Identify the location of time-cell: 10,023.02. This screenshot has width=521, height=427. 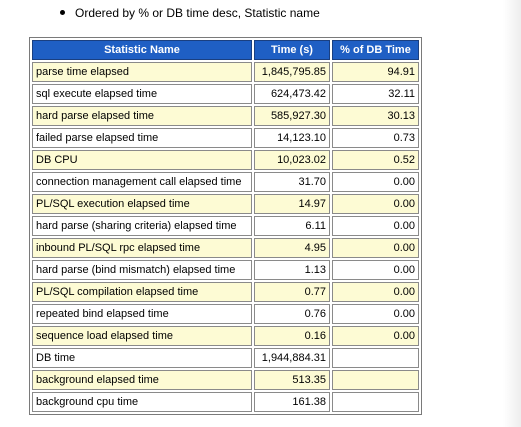
(292, 160).